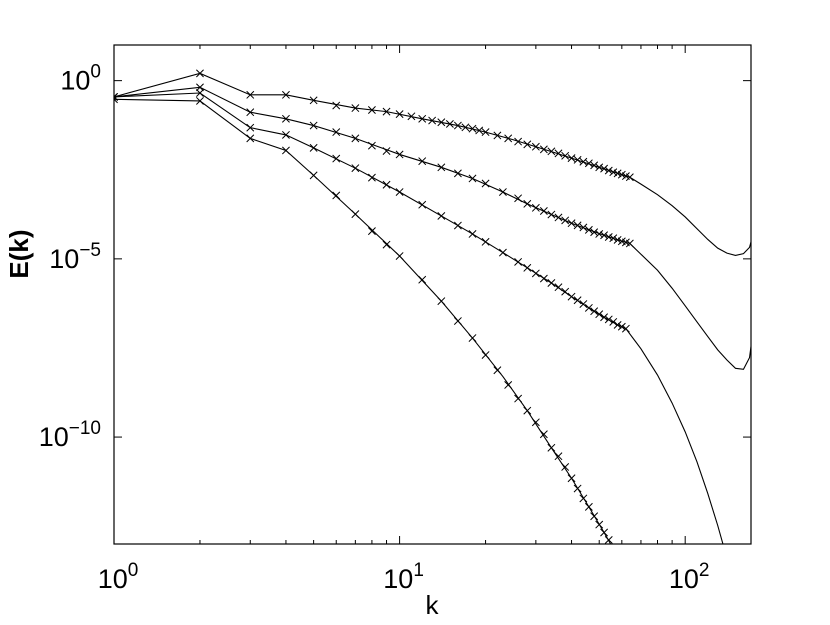 The image size is (830, 625). What do you see at coordinates (19, 253) in the screenshot?
I see `y-axis-label: E(k)` at bounding box center [19, 253].